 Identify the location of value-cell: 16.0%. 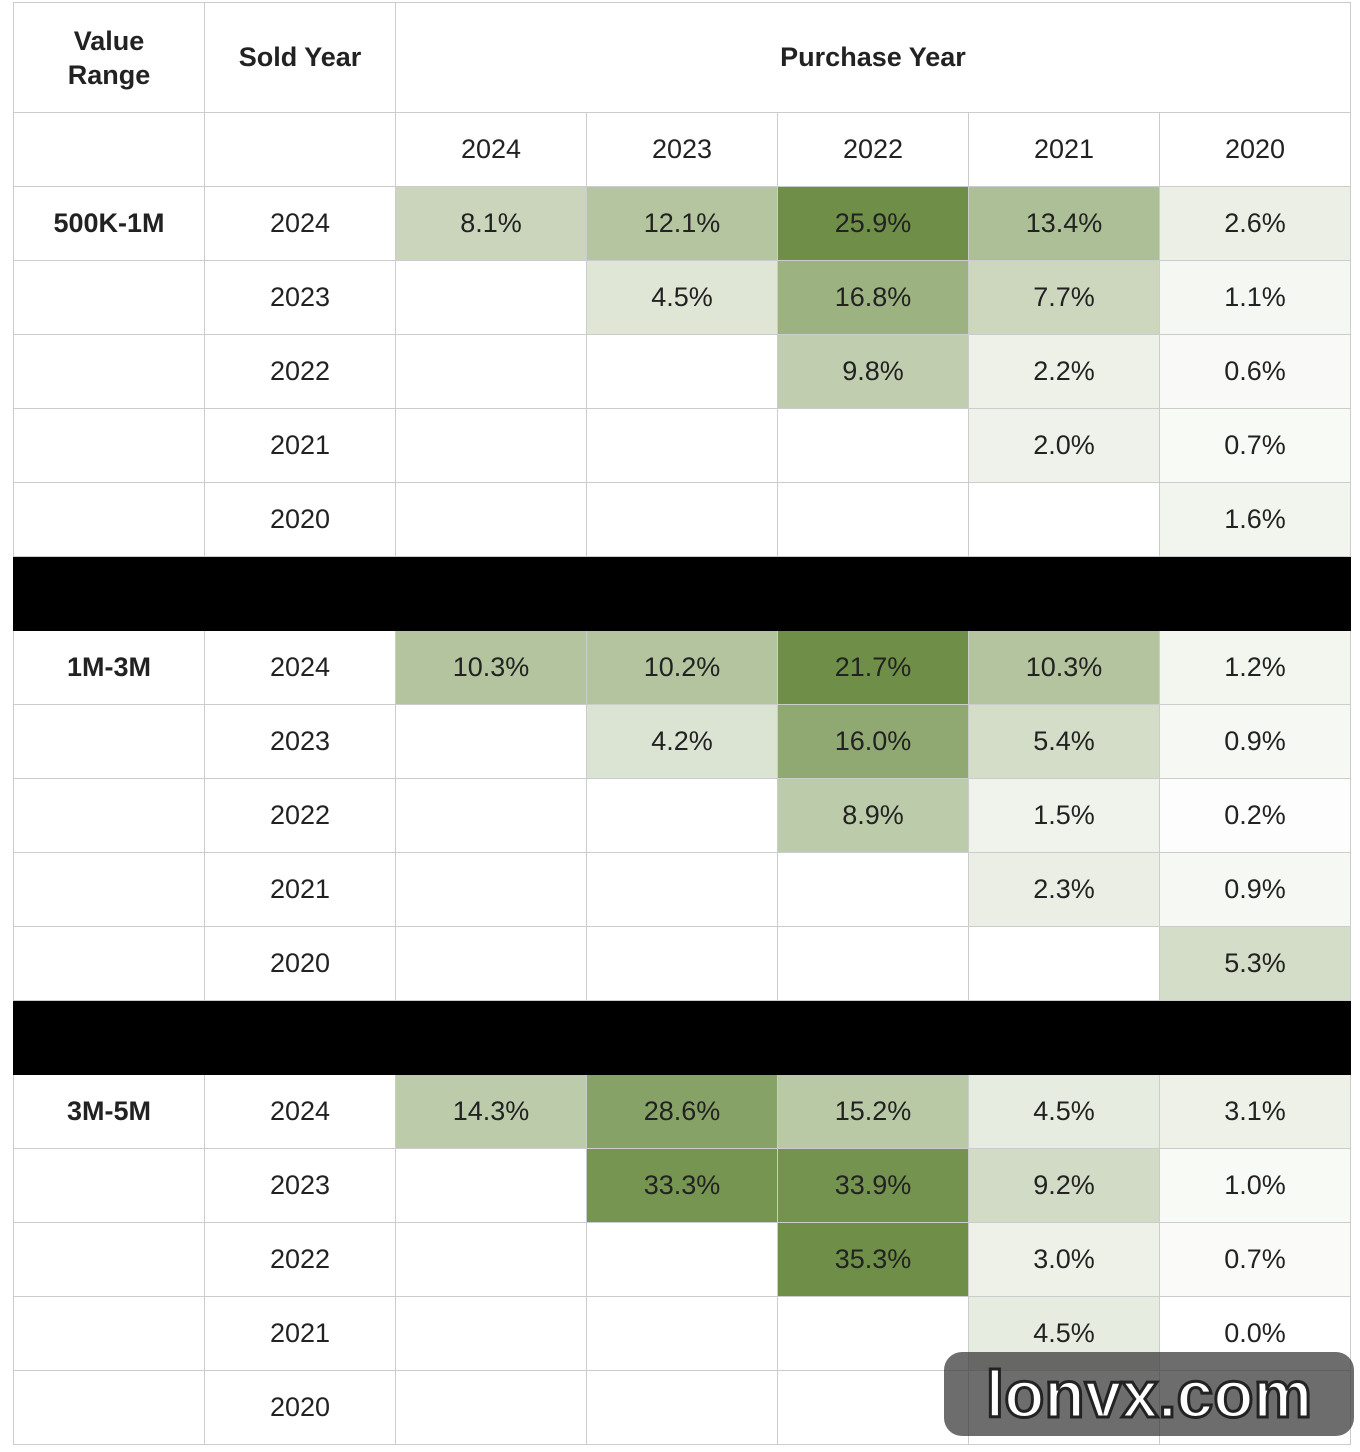
(873, 741).